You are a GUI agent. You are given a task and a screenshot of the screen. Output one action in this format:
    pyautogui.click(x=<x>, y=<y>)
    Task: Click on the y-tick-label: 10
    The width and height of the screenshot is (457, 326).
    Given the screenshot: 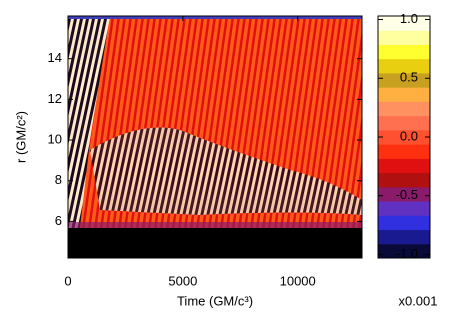 What is the action you would take?
    pyautogui.click(x=55, y=138)
    